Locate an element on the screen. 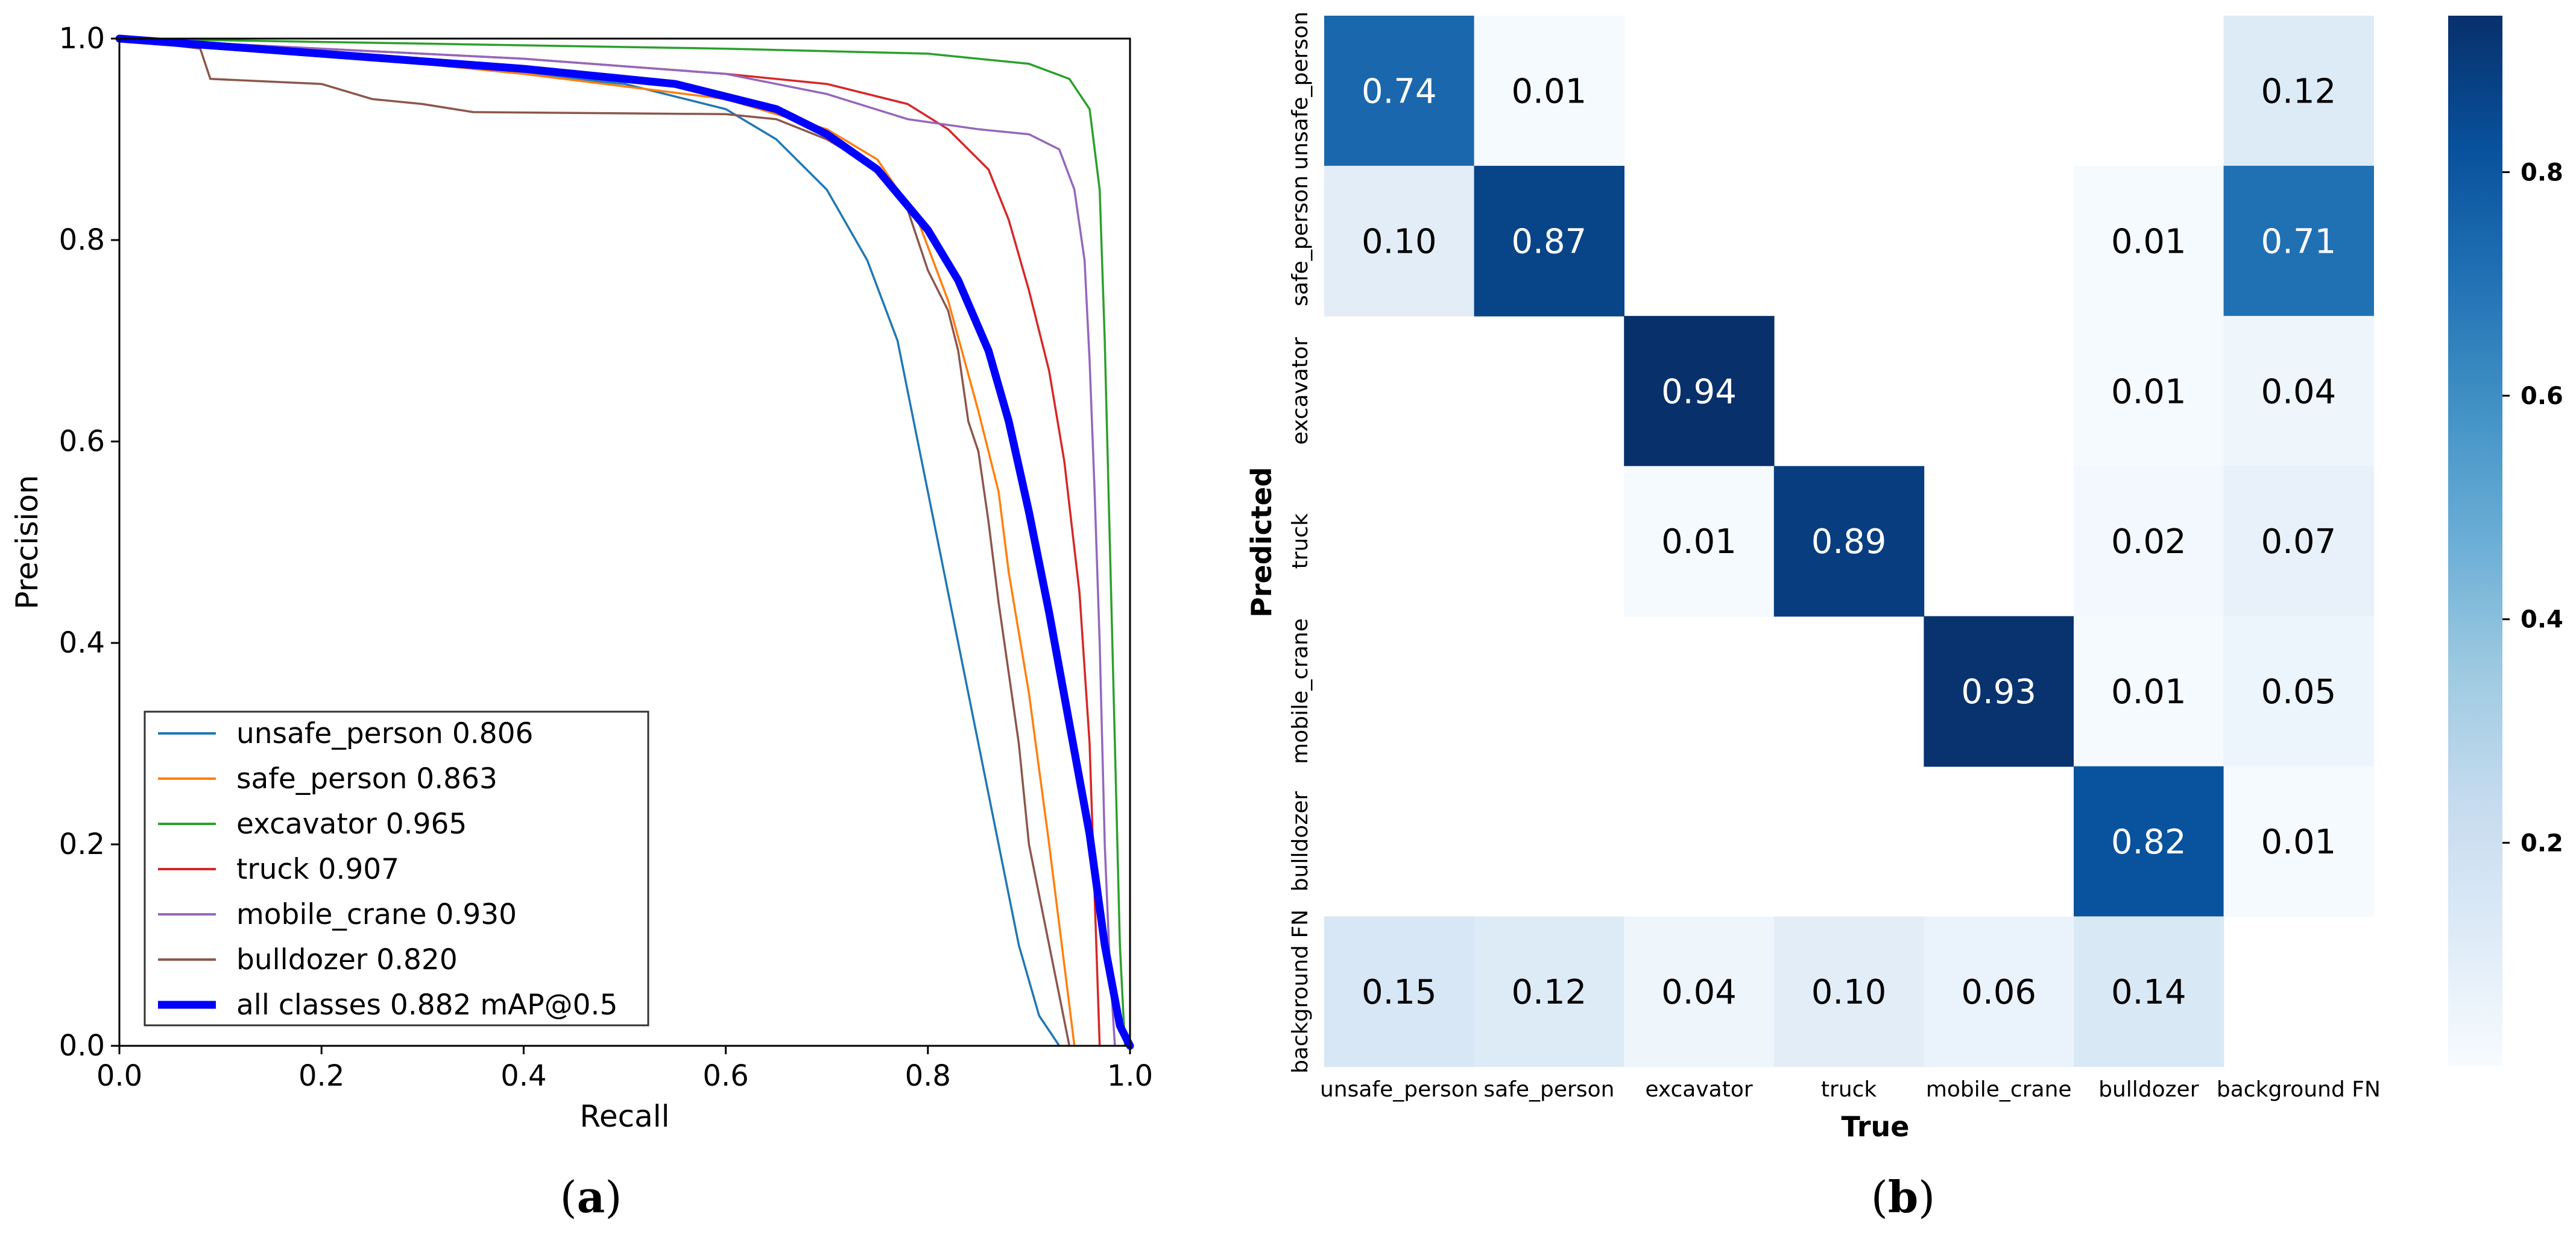 The width and height of the screenshot is (2576, 1234). cm-cell-value: 0.74 is located at coordinates (1399, 91).